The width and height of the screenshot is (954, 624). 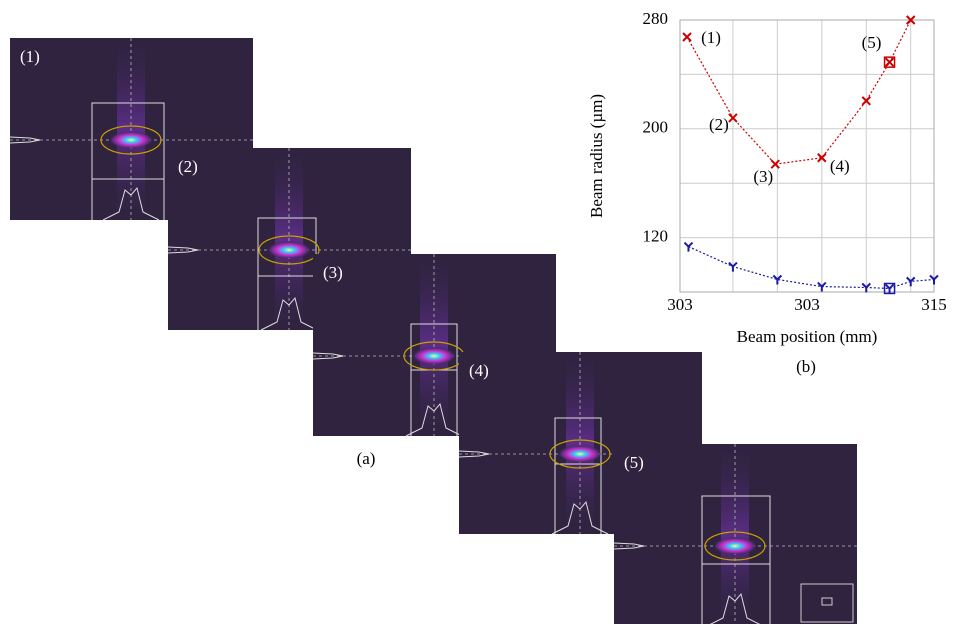 What do you see at coordinates (872, 42) in the screenshot?
I see `annotation: (5)` at bounding box center [872, 42].